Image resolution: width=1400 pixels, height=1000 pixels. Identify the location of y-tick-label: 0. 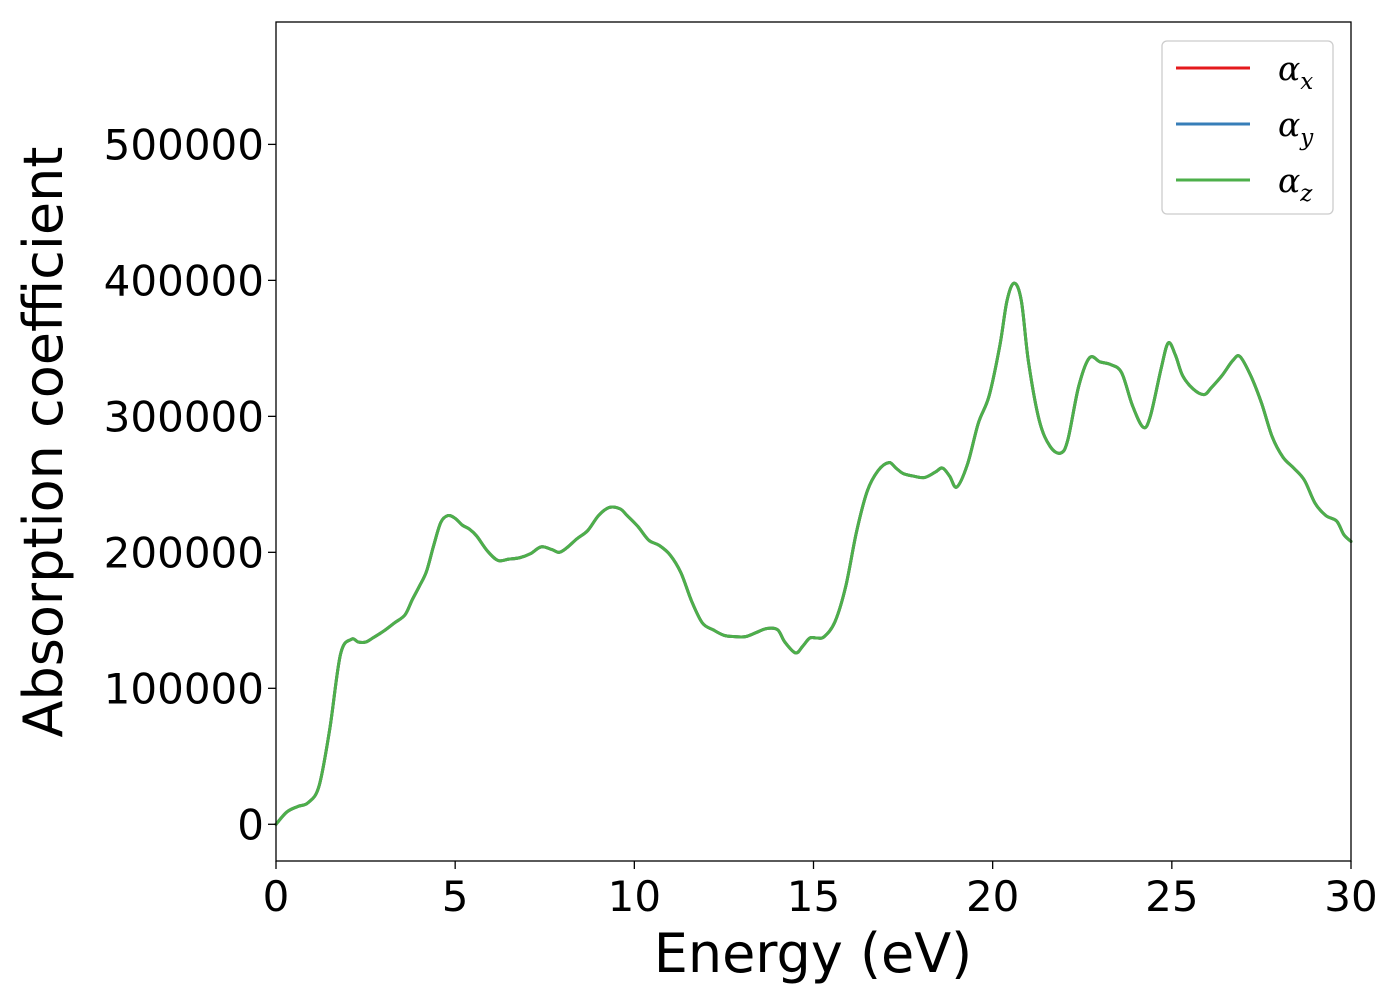
(250, 824).